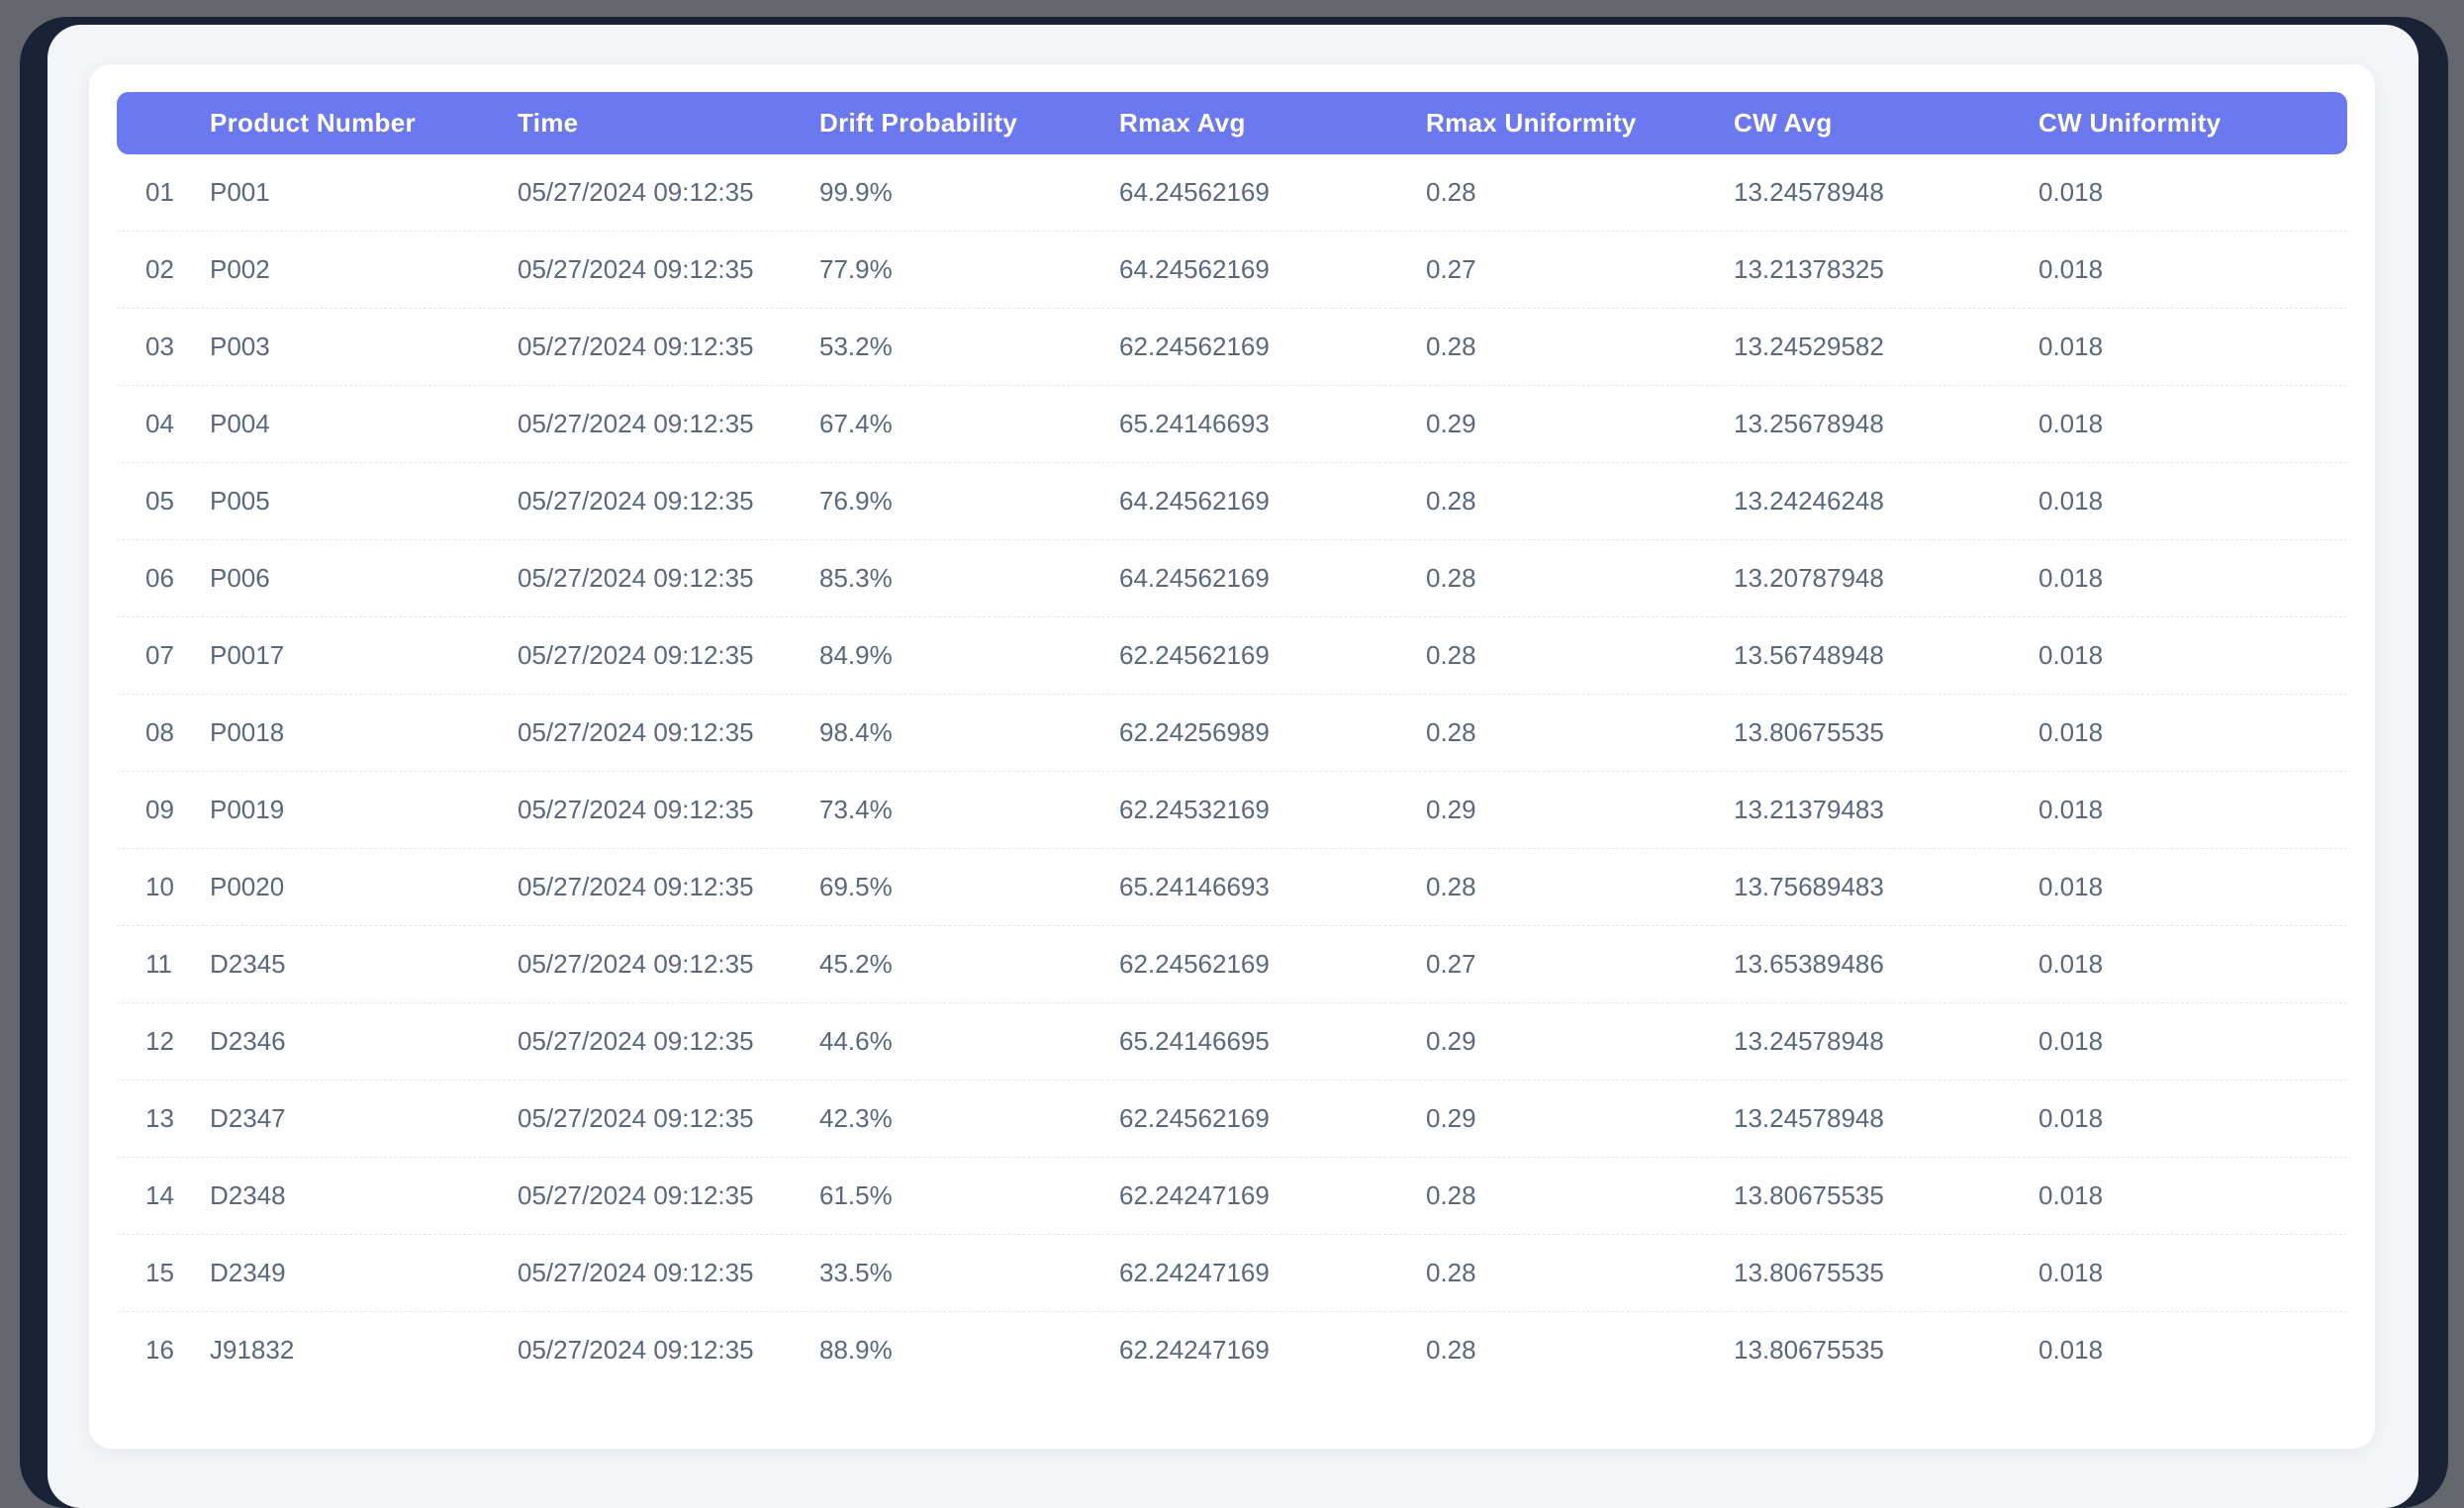  Describe the element at coordinates (313, 123) in the screenshot. I see `header-product-number: Product Number` at that location.